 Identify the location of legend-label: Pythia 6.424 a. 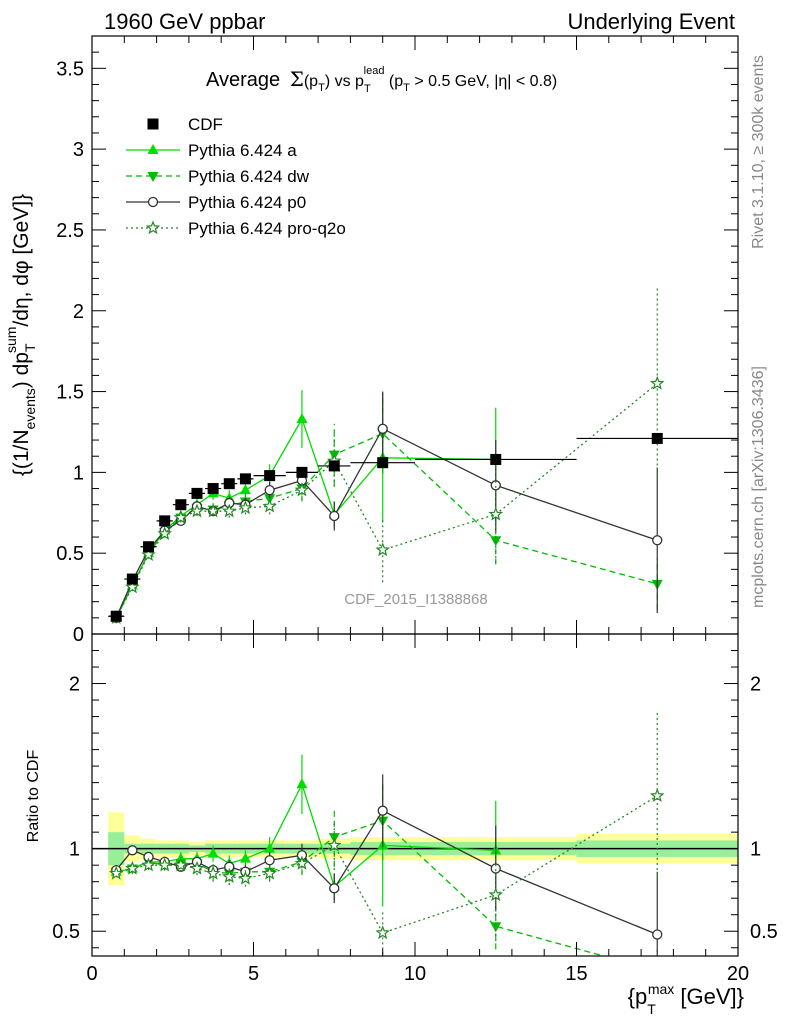
(242, 150).